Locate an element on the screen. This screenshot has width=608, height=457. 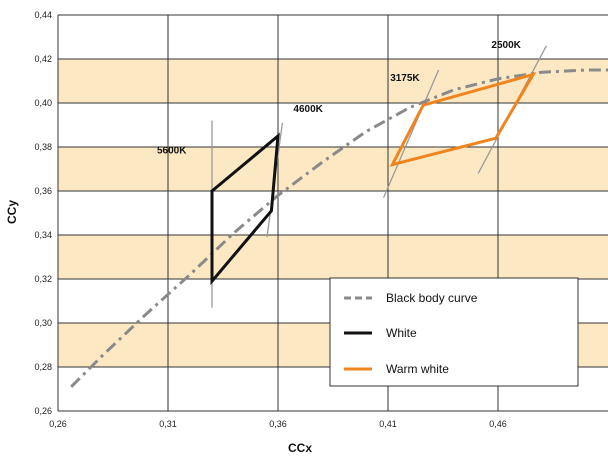
annotation-5600K: 5600K is located at coordinates (172, 151).